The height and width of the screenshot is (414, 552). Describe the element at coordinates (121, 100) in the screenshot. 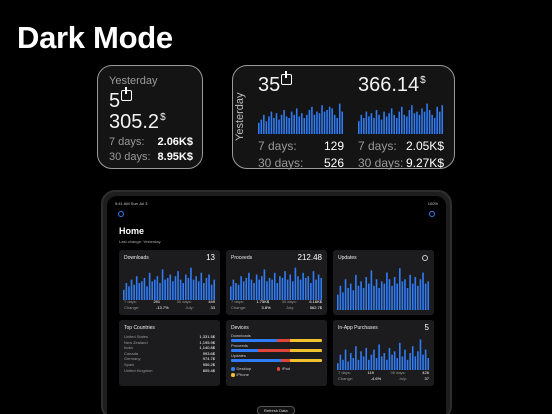

I see `downloads-count: 5` at that location.